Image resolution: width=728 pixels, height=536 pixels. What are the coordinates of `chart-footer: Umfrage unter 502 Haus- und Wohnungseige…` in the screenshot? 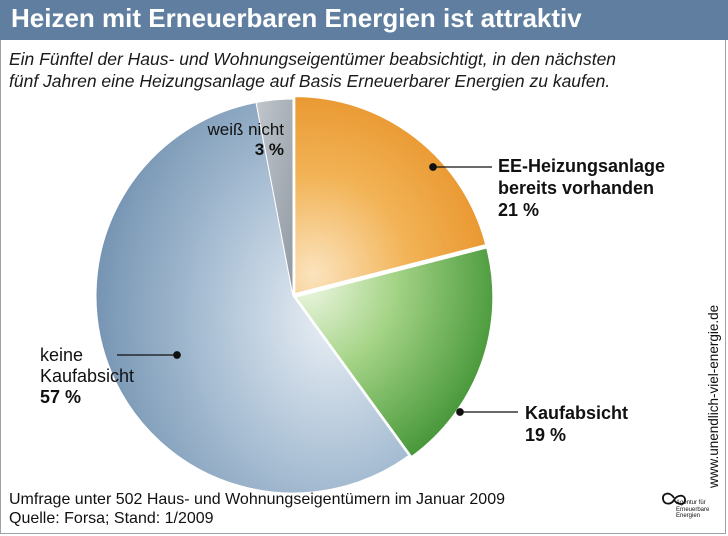 It's located at (257, 509).